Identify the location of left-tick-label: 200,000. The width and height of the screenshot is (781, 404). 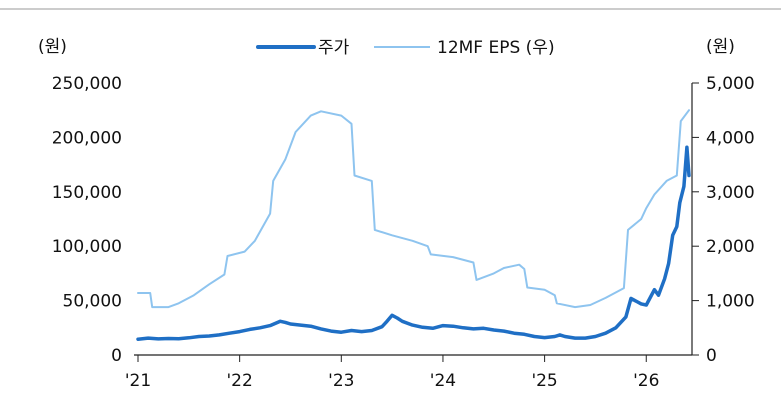
(87, 138).